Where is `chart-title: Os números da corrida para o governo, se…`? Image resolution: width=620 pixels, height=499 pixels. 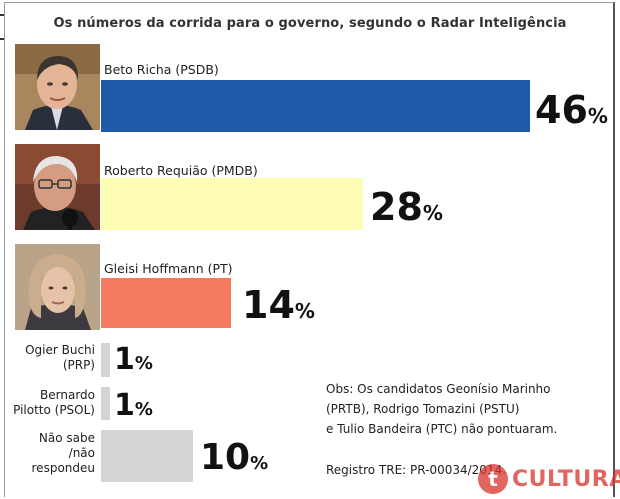 chart-title: Os números da corrida para o governo, se… is located at coordinates (310, 23).